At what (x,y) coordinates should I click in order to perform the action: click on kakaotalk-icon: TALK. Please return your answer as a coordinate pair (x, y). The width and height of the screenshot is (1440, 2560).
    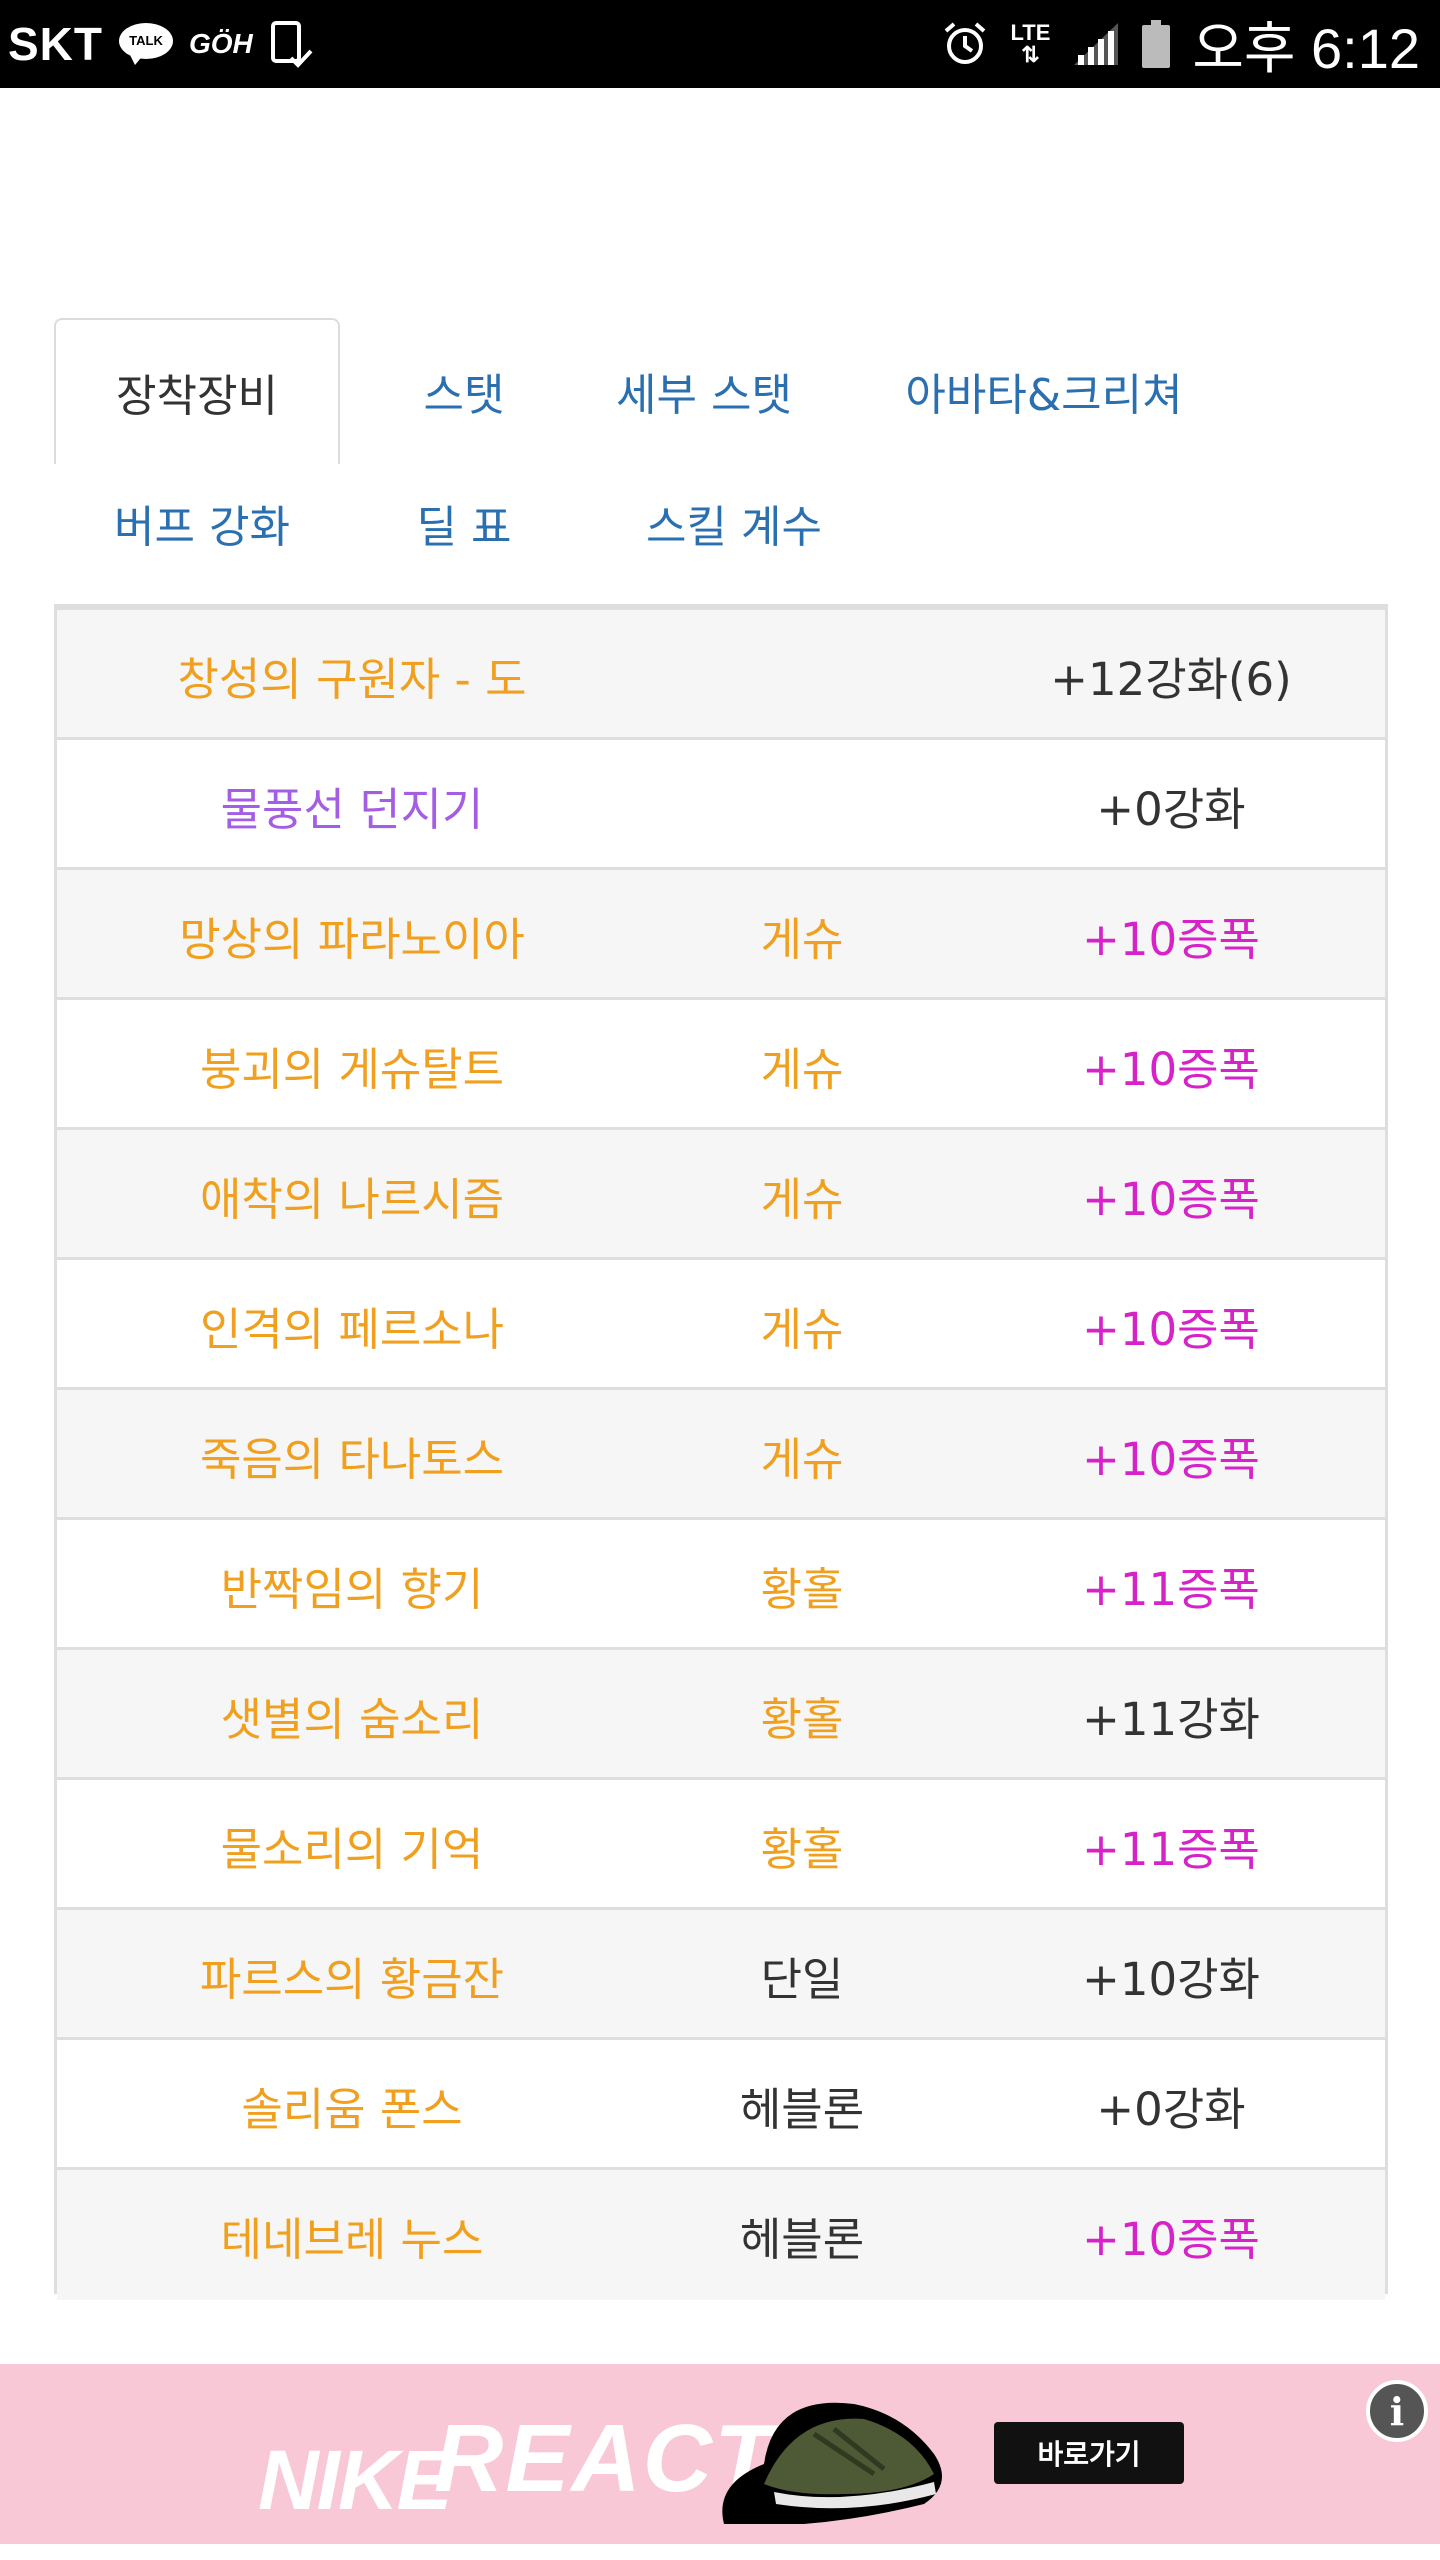
    Looking at the image, I should click on (146, 44).